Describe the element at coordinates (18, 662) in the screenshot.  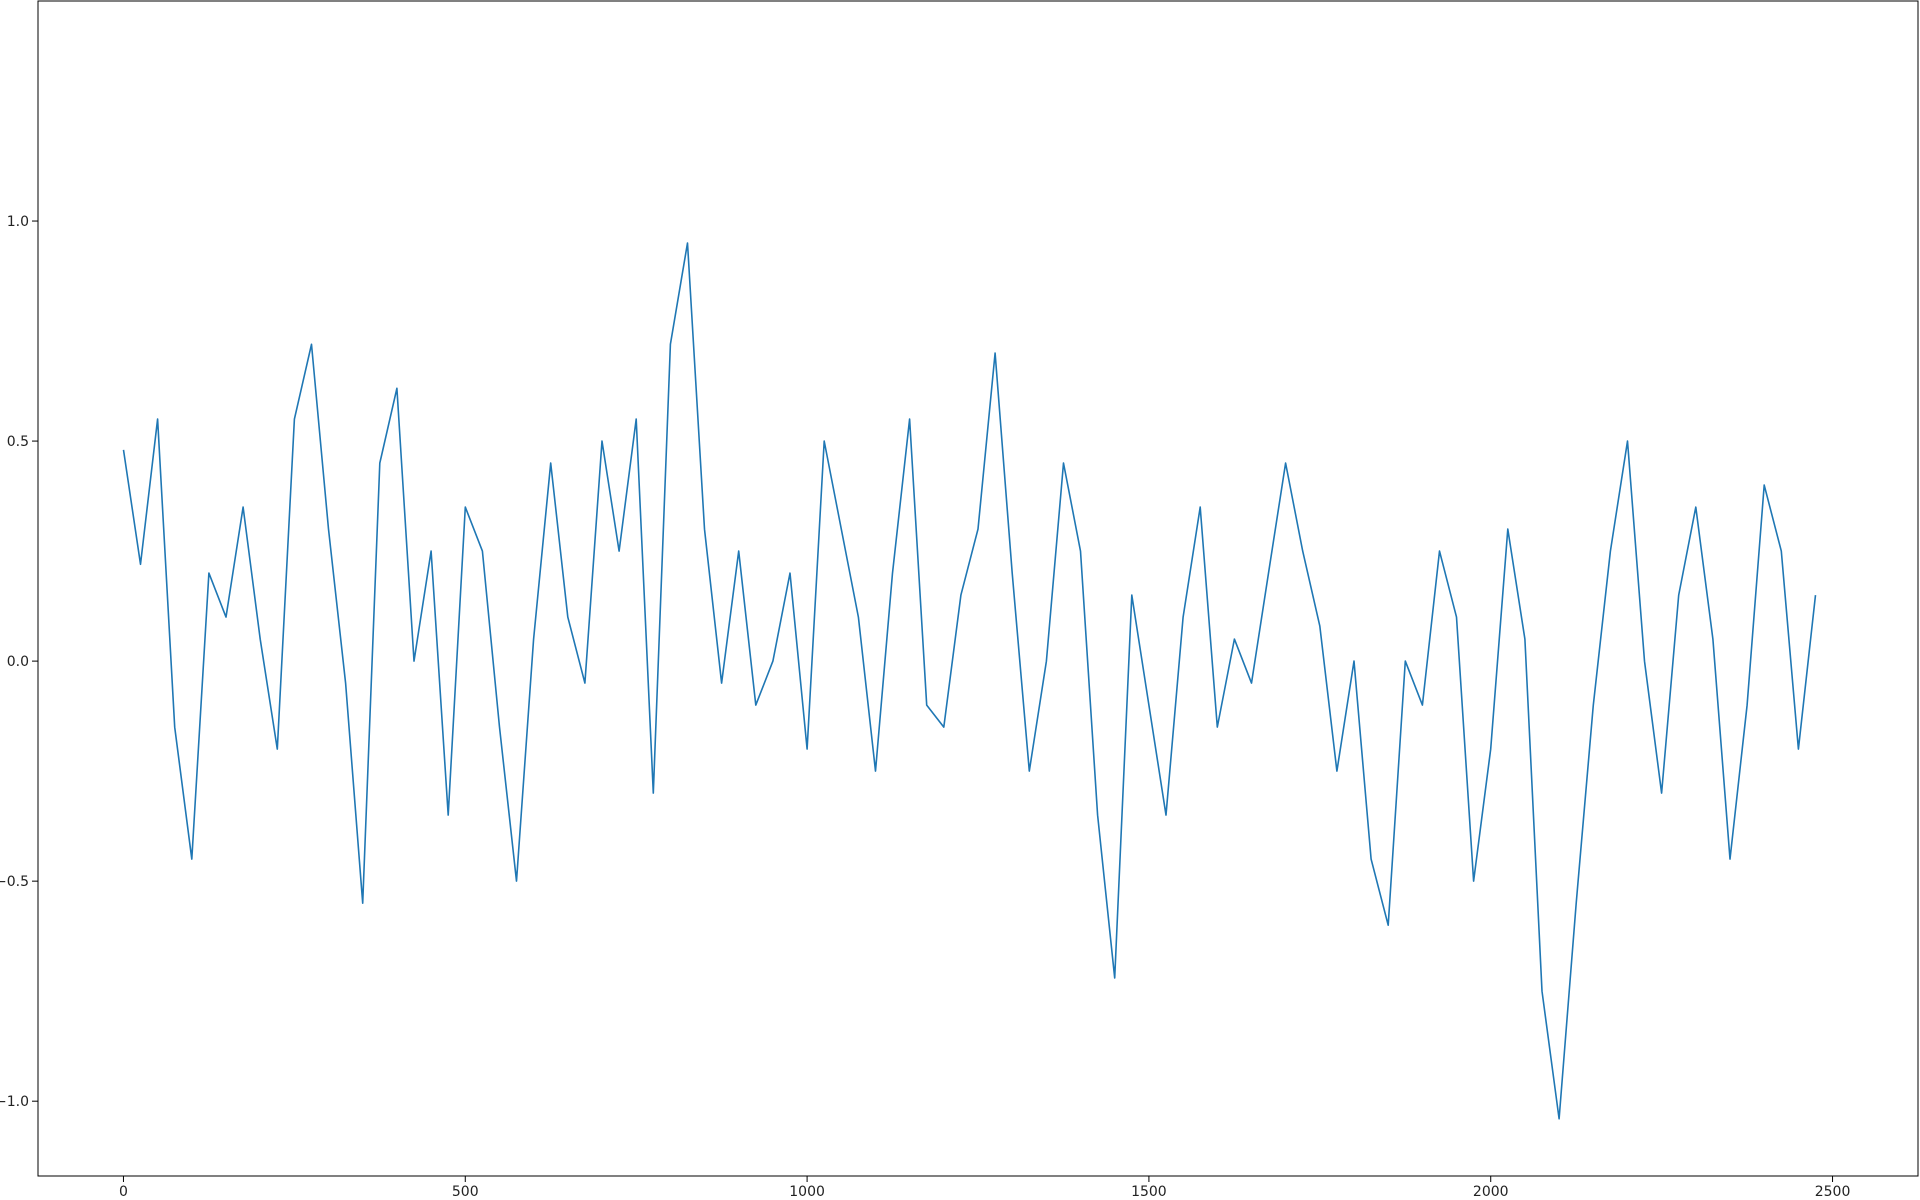
I see `y-tick-label: 0.0` at that location.